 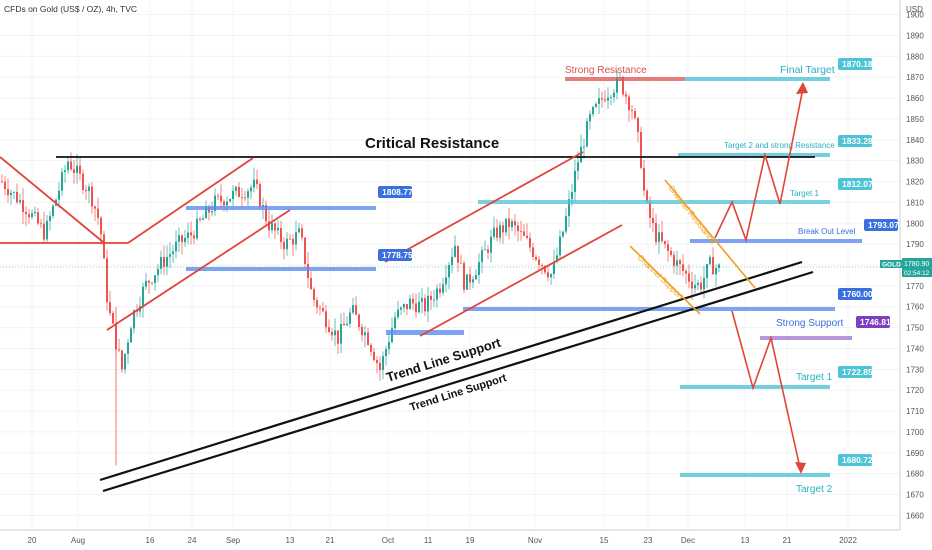 What do you see at coordinates (915, 286) in the screenshot?
I see `y-tick-label: 1770` at bounding box center [915, 286].